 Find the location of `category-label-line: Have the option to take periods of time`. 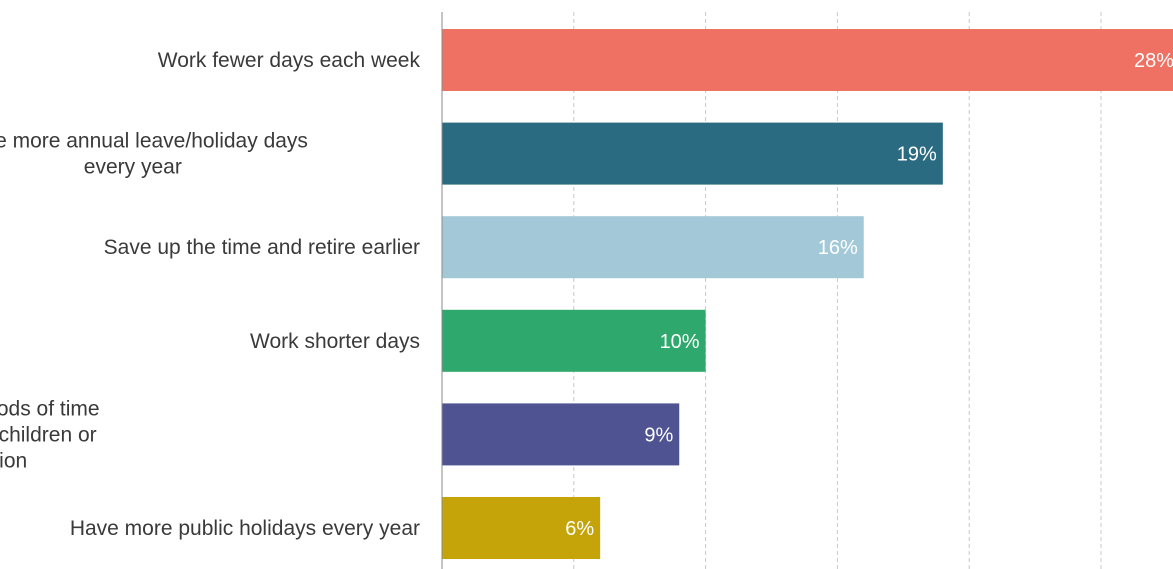

category-label-line: Have the option to take periods of time is located at coordinates (50, 408).